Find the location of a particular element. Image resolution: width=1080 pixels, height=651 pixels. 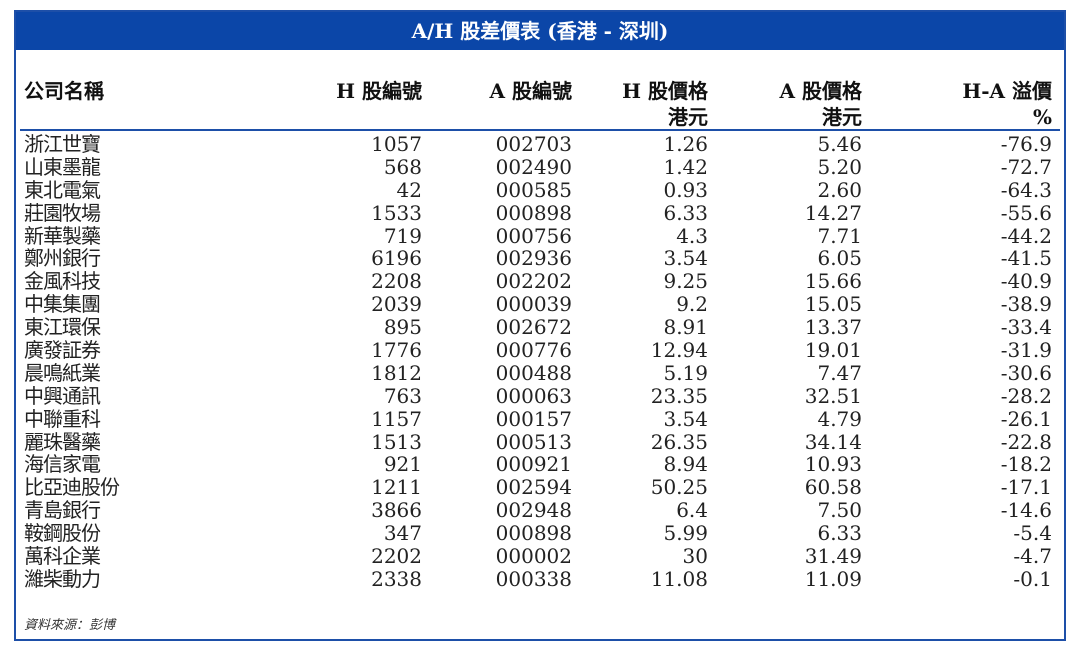

table-row: 金風科技 2208 002202 9.25 15.66 -40.9 is located at coordinates (540, 281).